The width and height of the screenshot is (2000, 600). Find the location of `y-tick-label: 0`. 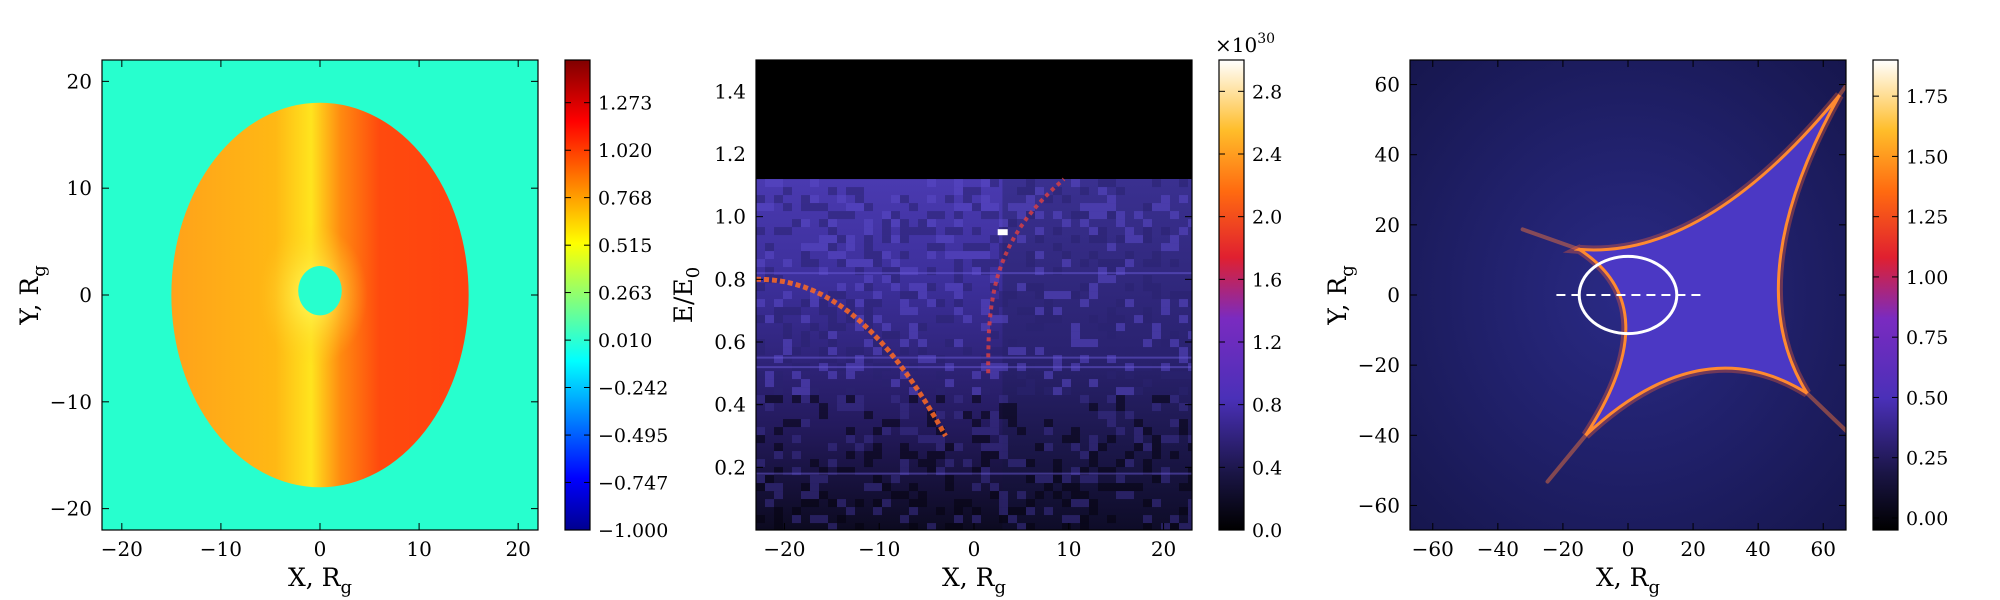

y-tick-label: 0 is located at coordinates (85, 295).